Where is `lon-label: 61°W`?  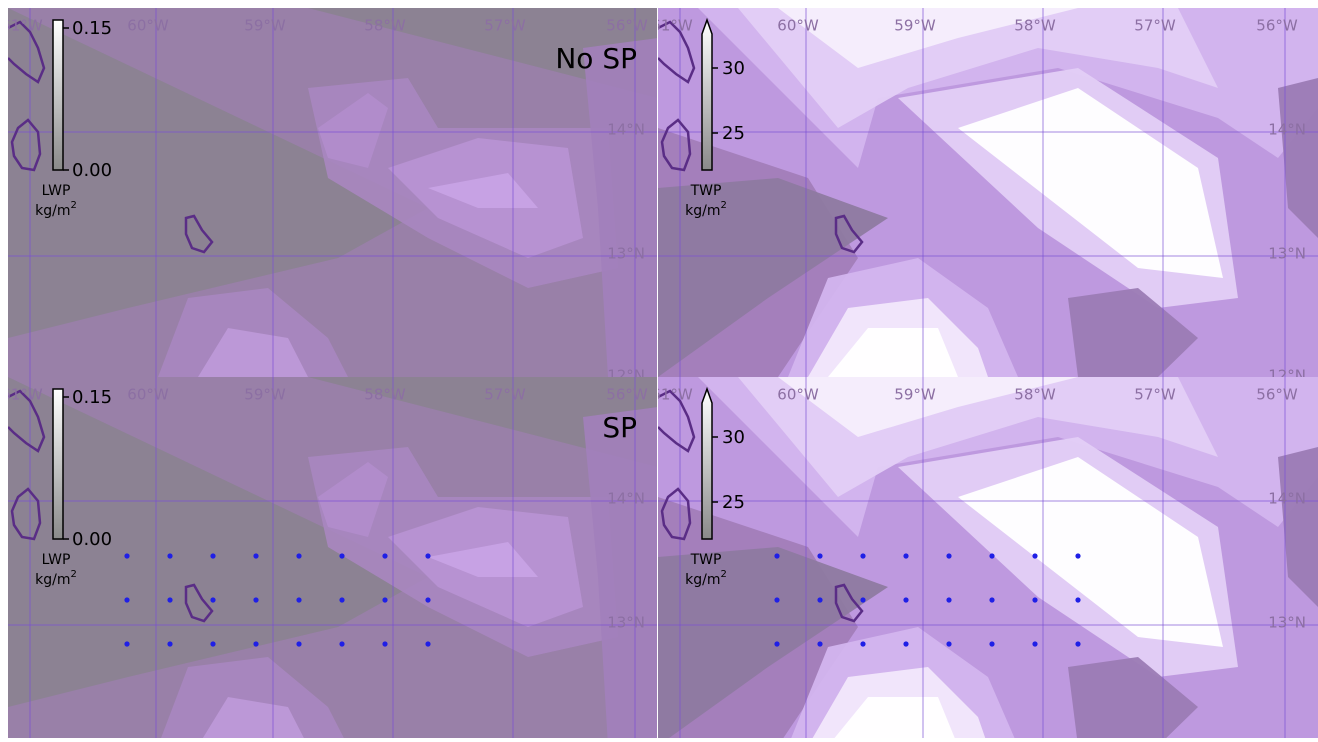
lon-label: 61°W is located at coordinates (22, 26).